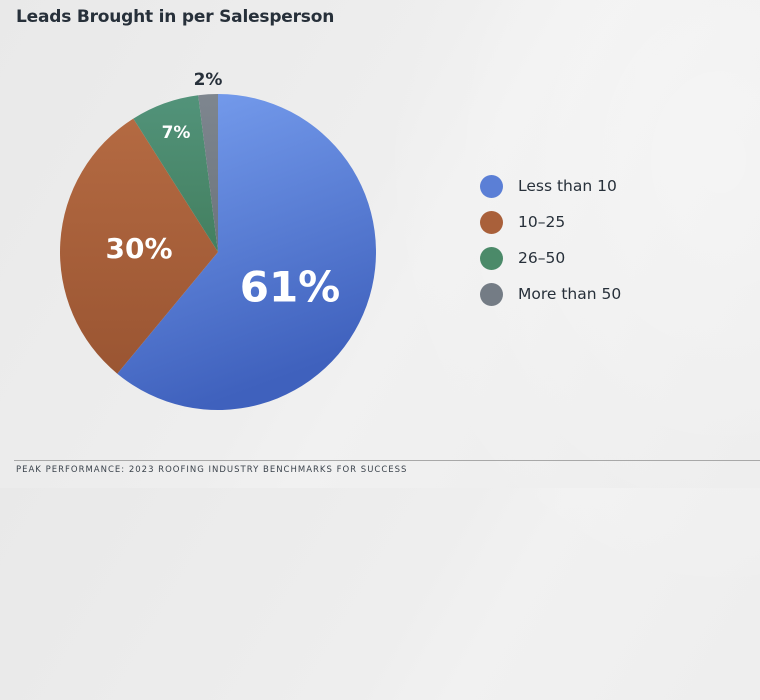 This screenshot has width=760, height=700. I want to click on legend-item-10-25: 10–25, so click(550, 222).